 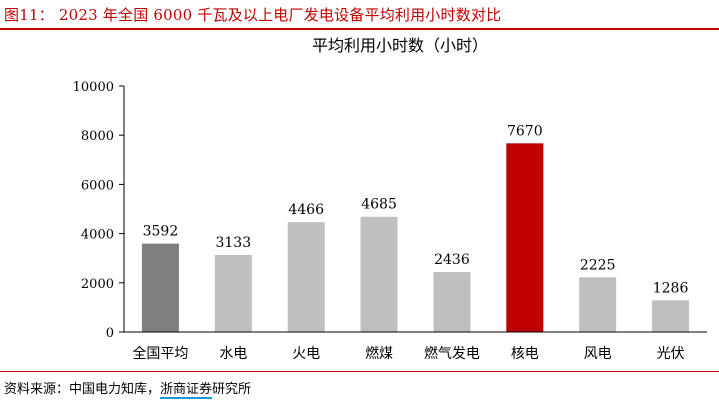 What do you see at coordinates (93, 87) in the screenshot?
I see `y-tick-label: 10000` at bounding box center [93, 87].